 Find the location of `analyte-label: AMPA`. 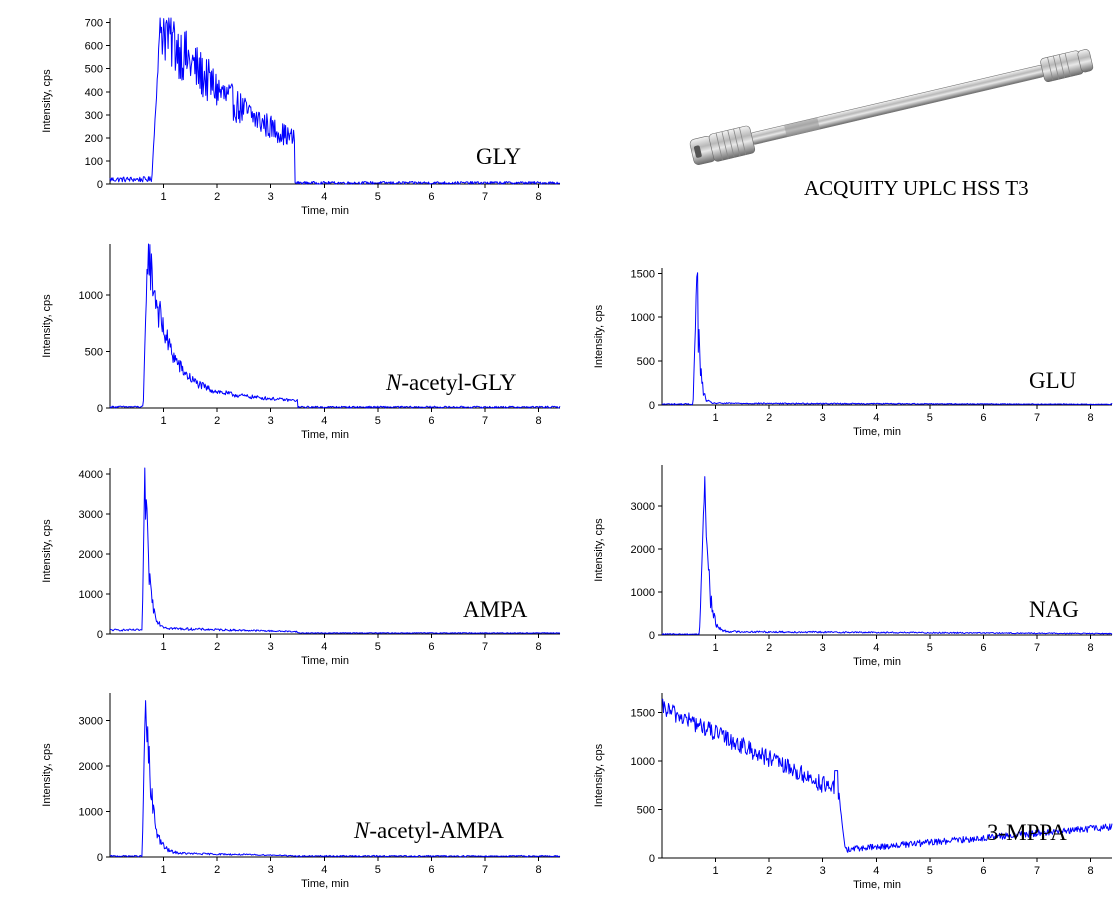

analyte-label: AMPA is located at coordinates (495, 609).